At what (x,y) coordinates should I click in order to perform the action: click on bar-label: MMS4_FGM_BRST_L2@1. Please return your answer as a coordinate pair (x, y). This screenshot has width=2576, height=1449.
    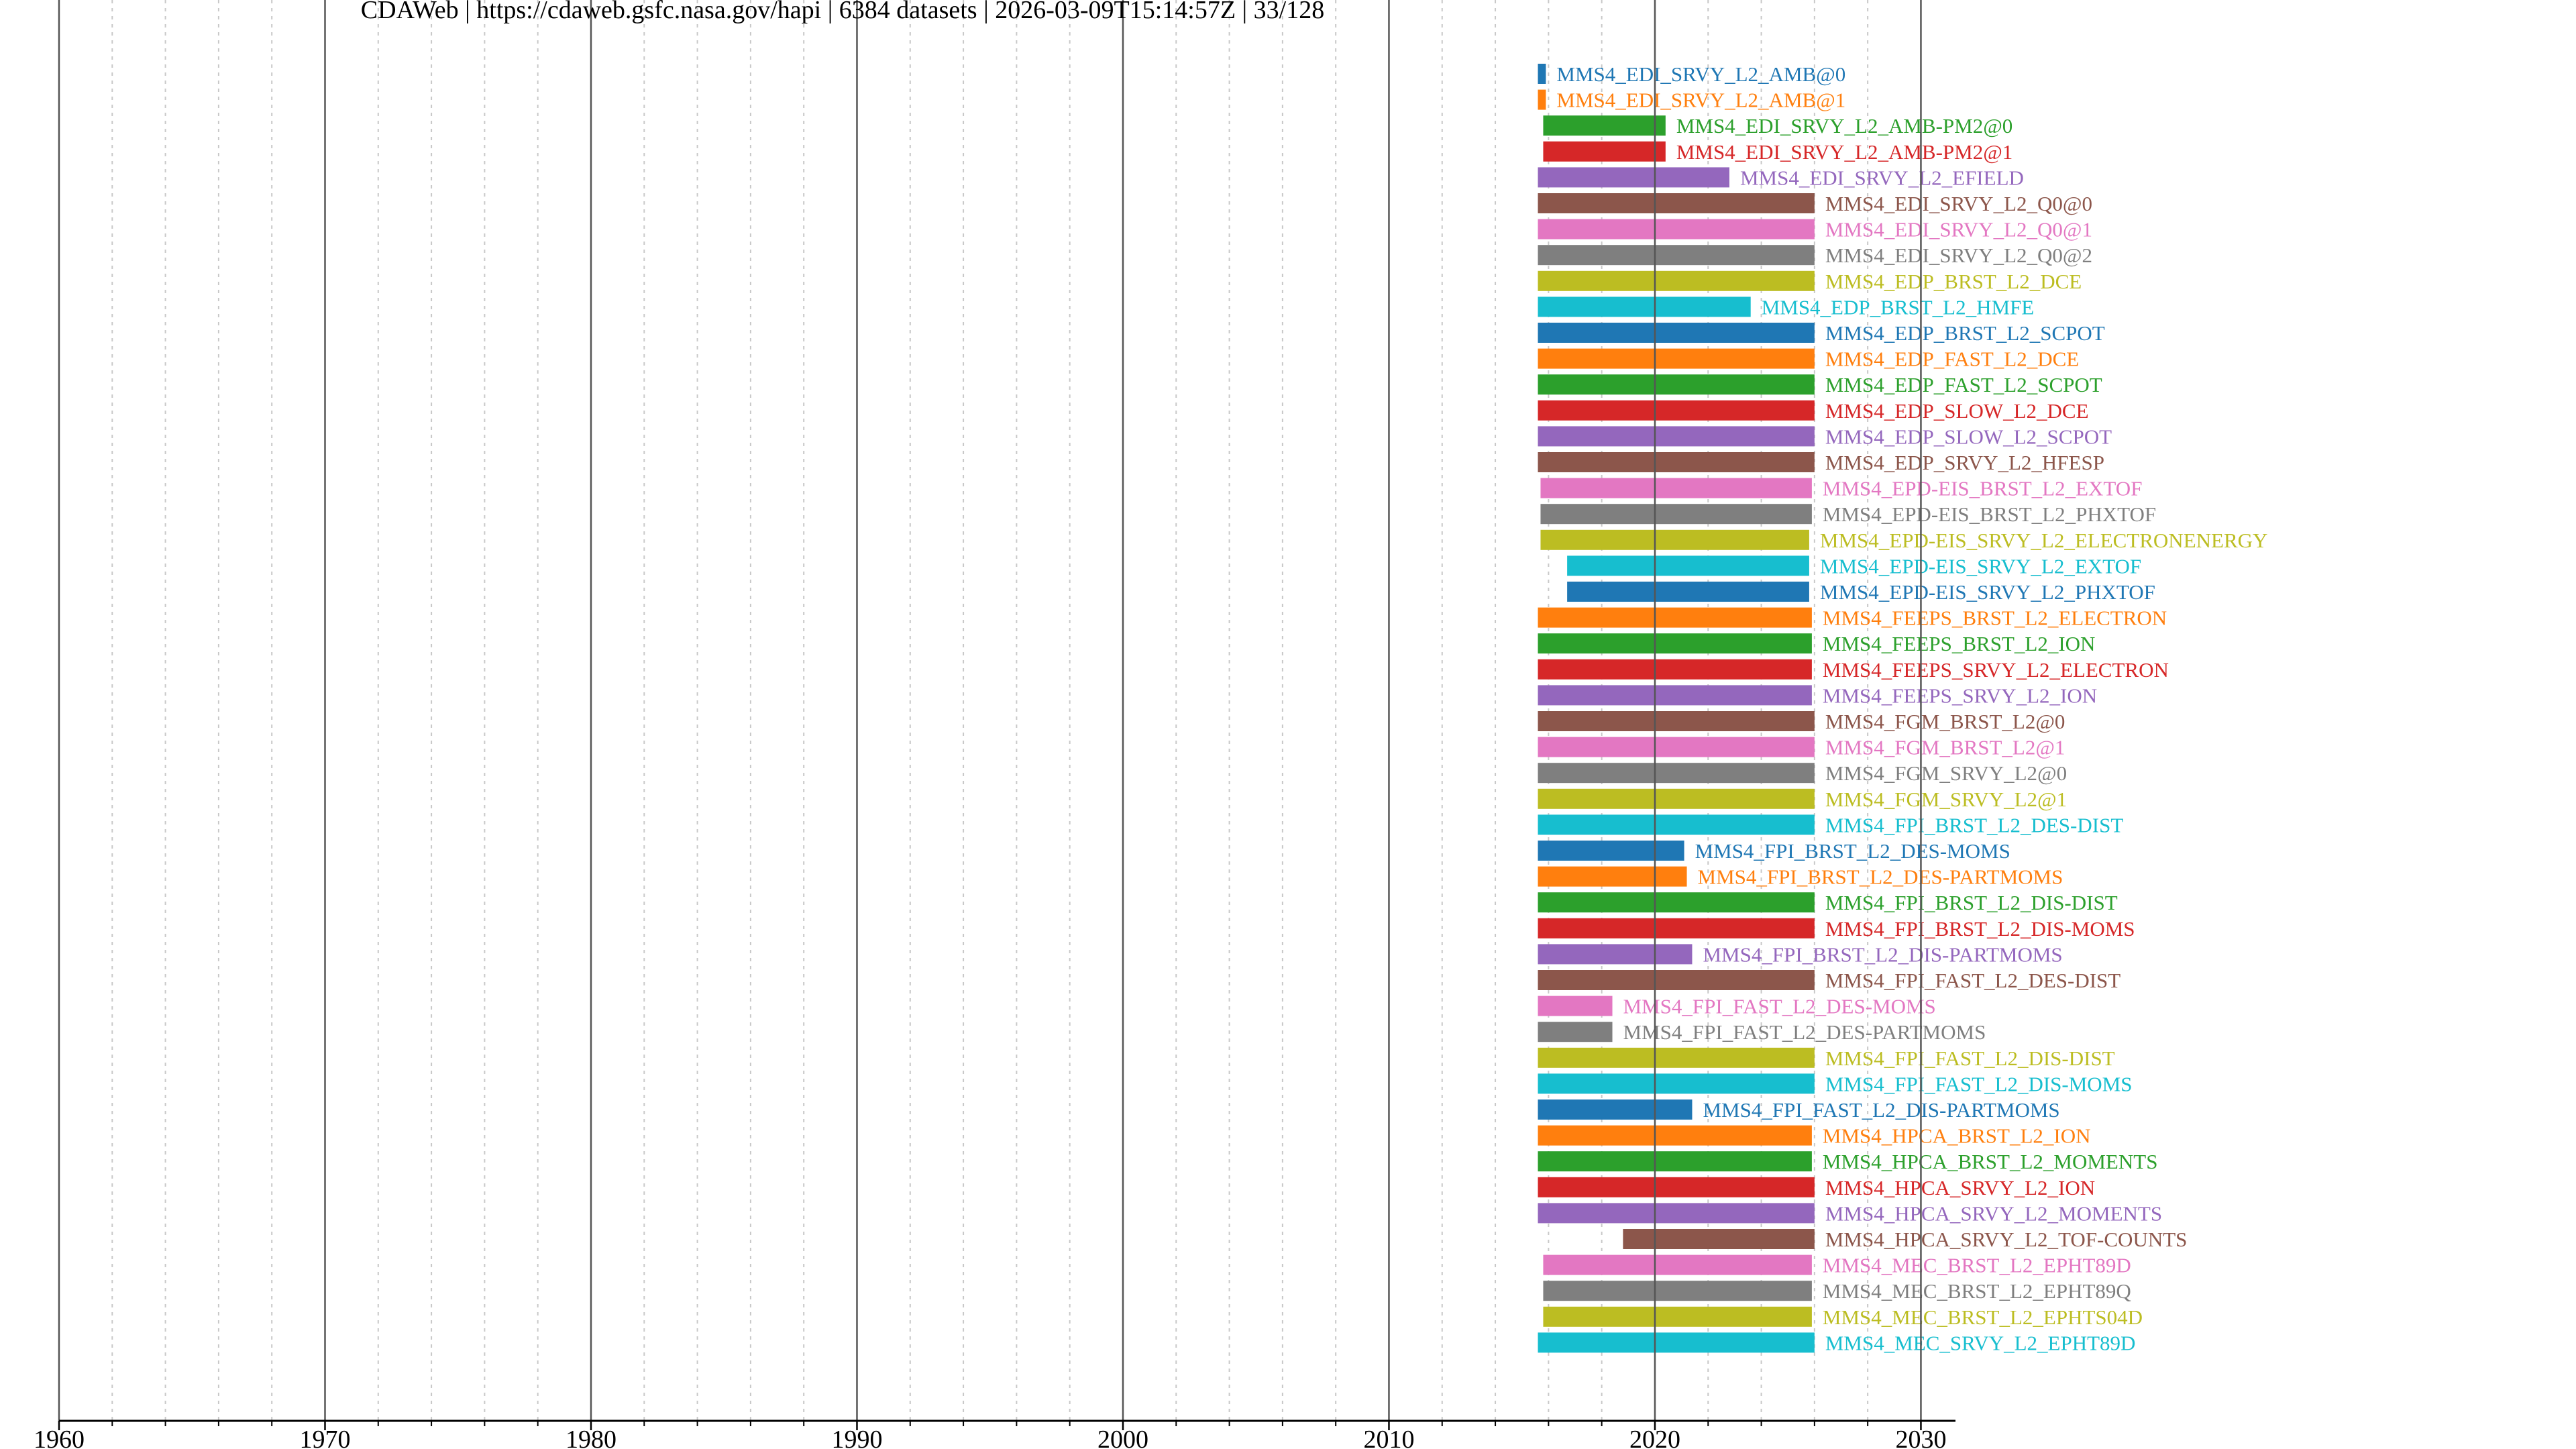
    Looking at the image, I should click on (1945, 747).